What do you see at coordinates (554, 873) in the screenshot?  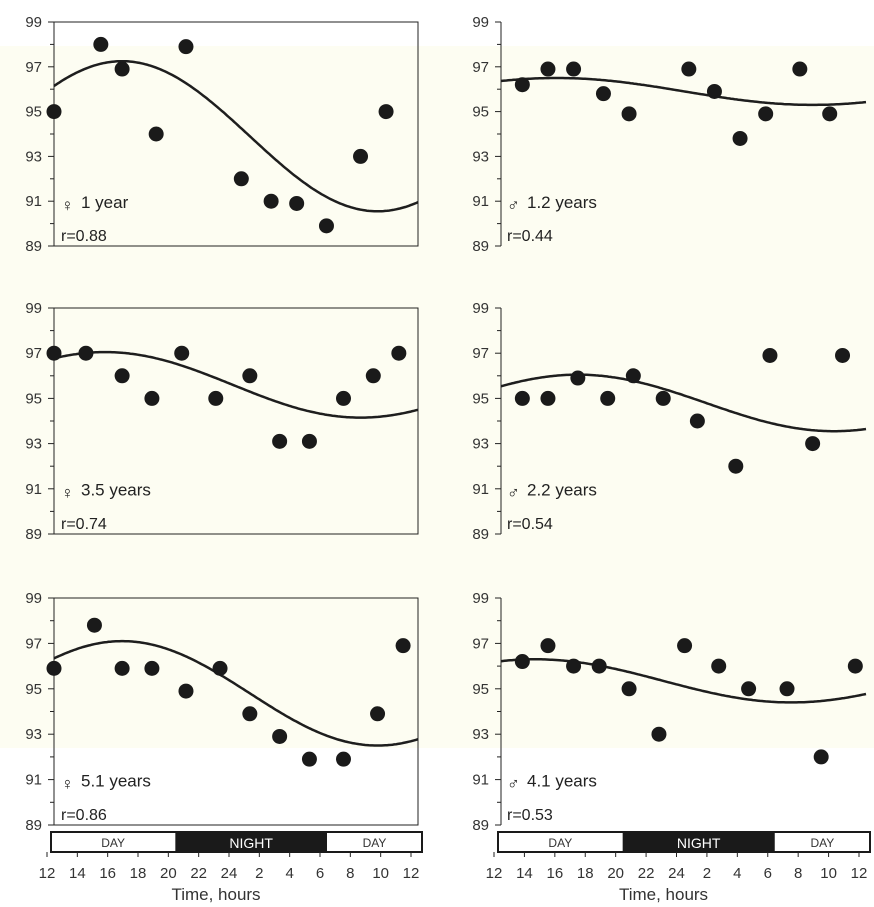 I see `x-tick-label: 16` at bounding box center [554, 873].